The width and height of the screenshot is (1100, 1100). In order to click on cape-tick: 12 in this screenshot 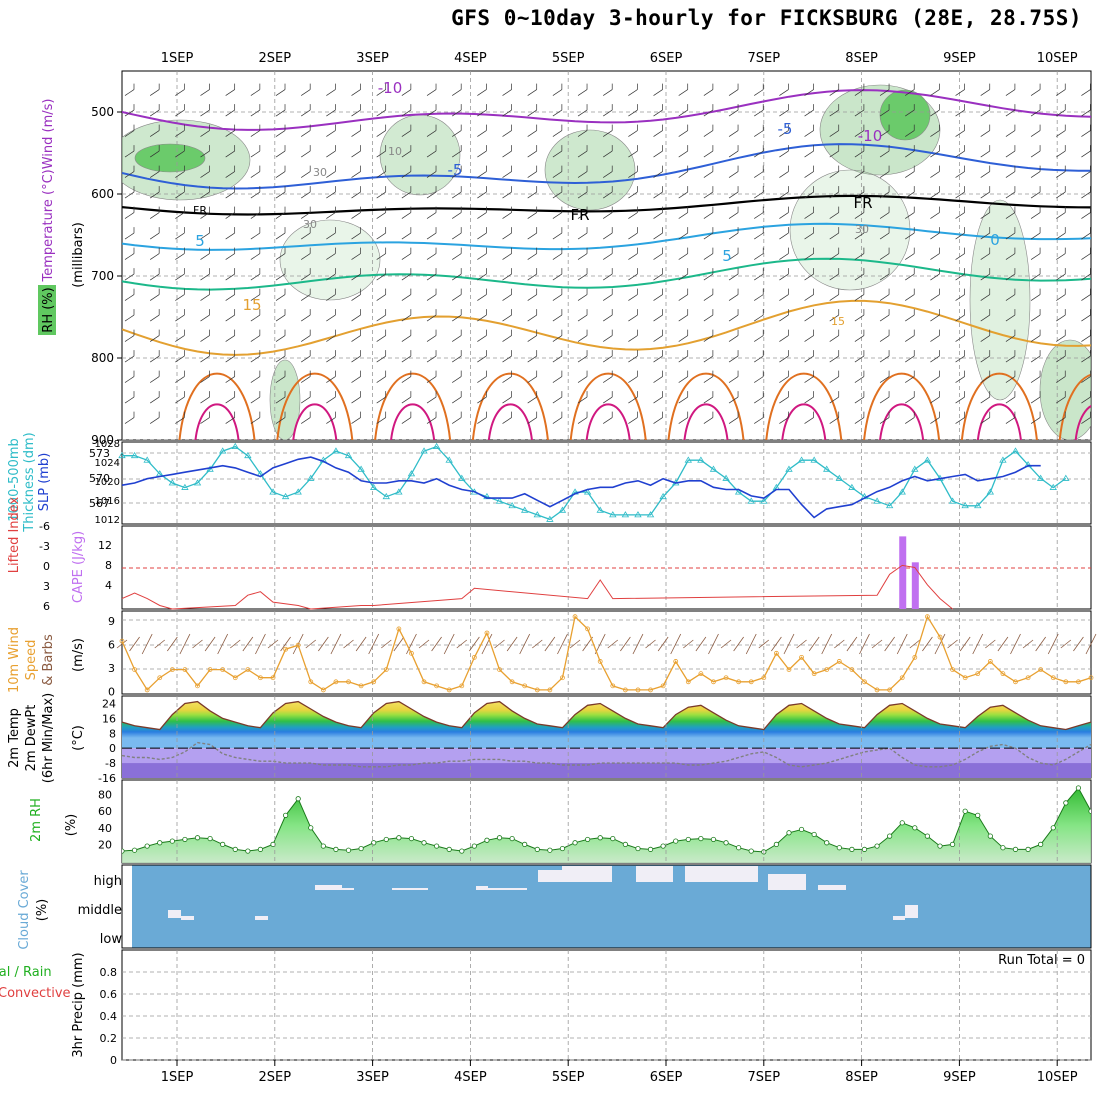, I will do `click(105, 545)`.